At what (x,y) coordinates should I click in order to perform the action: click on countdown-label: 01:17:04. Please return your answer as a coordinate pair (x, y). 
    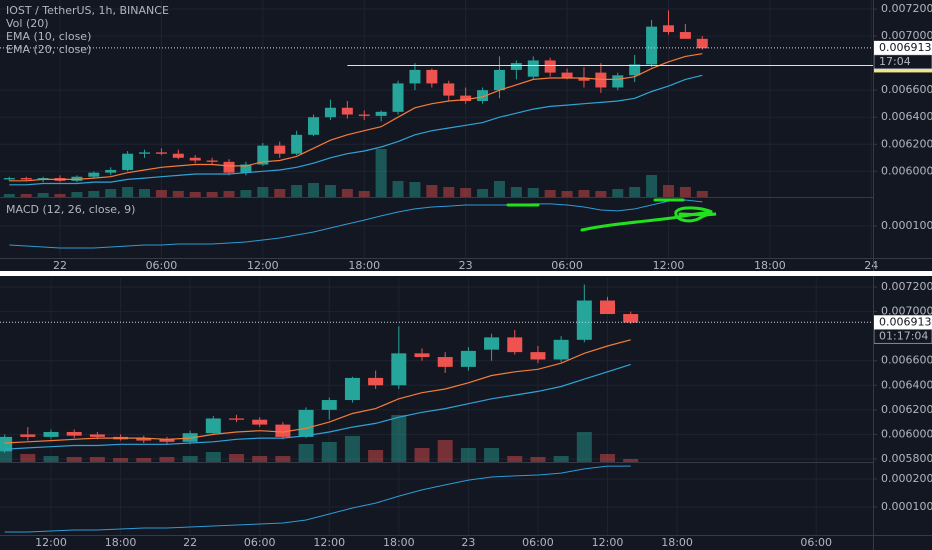
    Looking at the image, I should click on (903, 335).